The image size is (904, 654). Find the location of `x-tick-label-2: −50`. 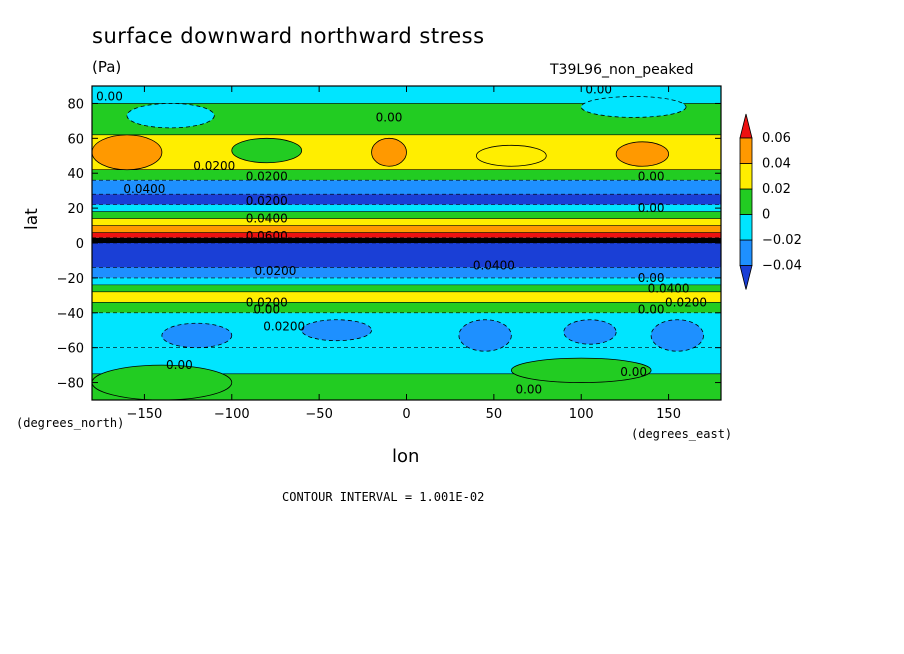

x-tick-label-2: −50 is located at coordinates (318, 414).